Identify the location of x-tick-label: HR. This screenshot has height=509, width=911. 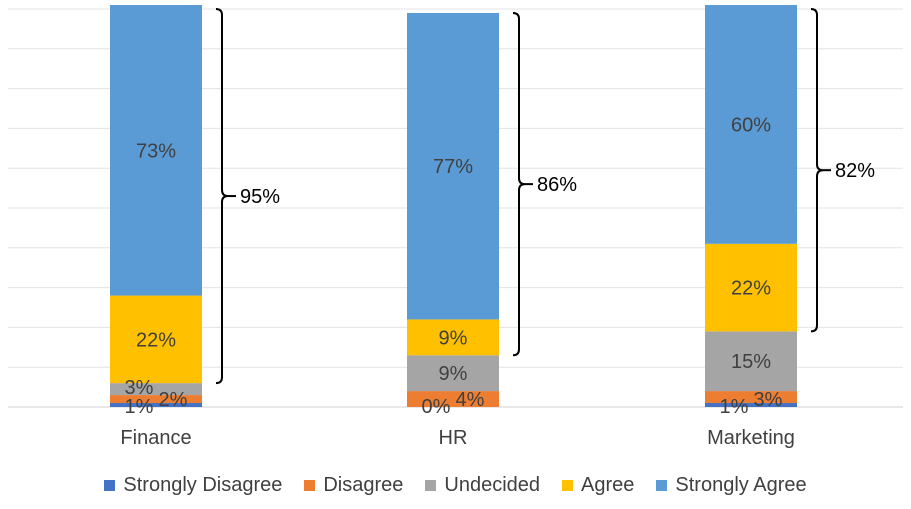
(453, 438).